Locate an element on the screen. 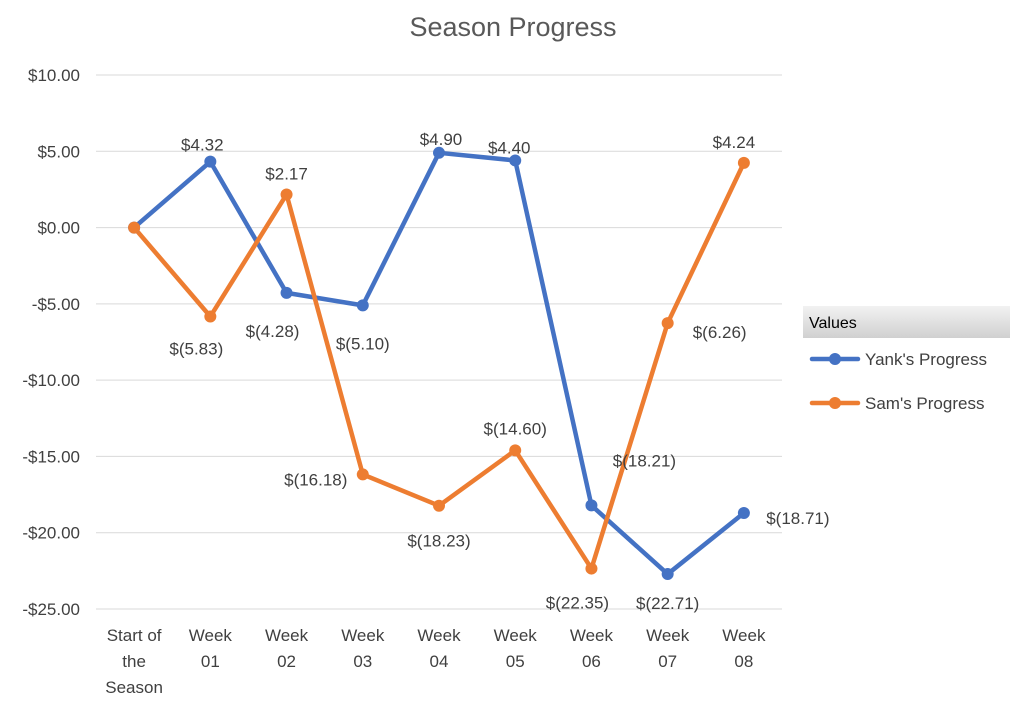  x-tick-label: Week 03 is located at coordinates (363, 648).